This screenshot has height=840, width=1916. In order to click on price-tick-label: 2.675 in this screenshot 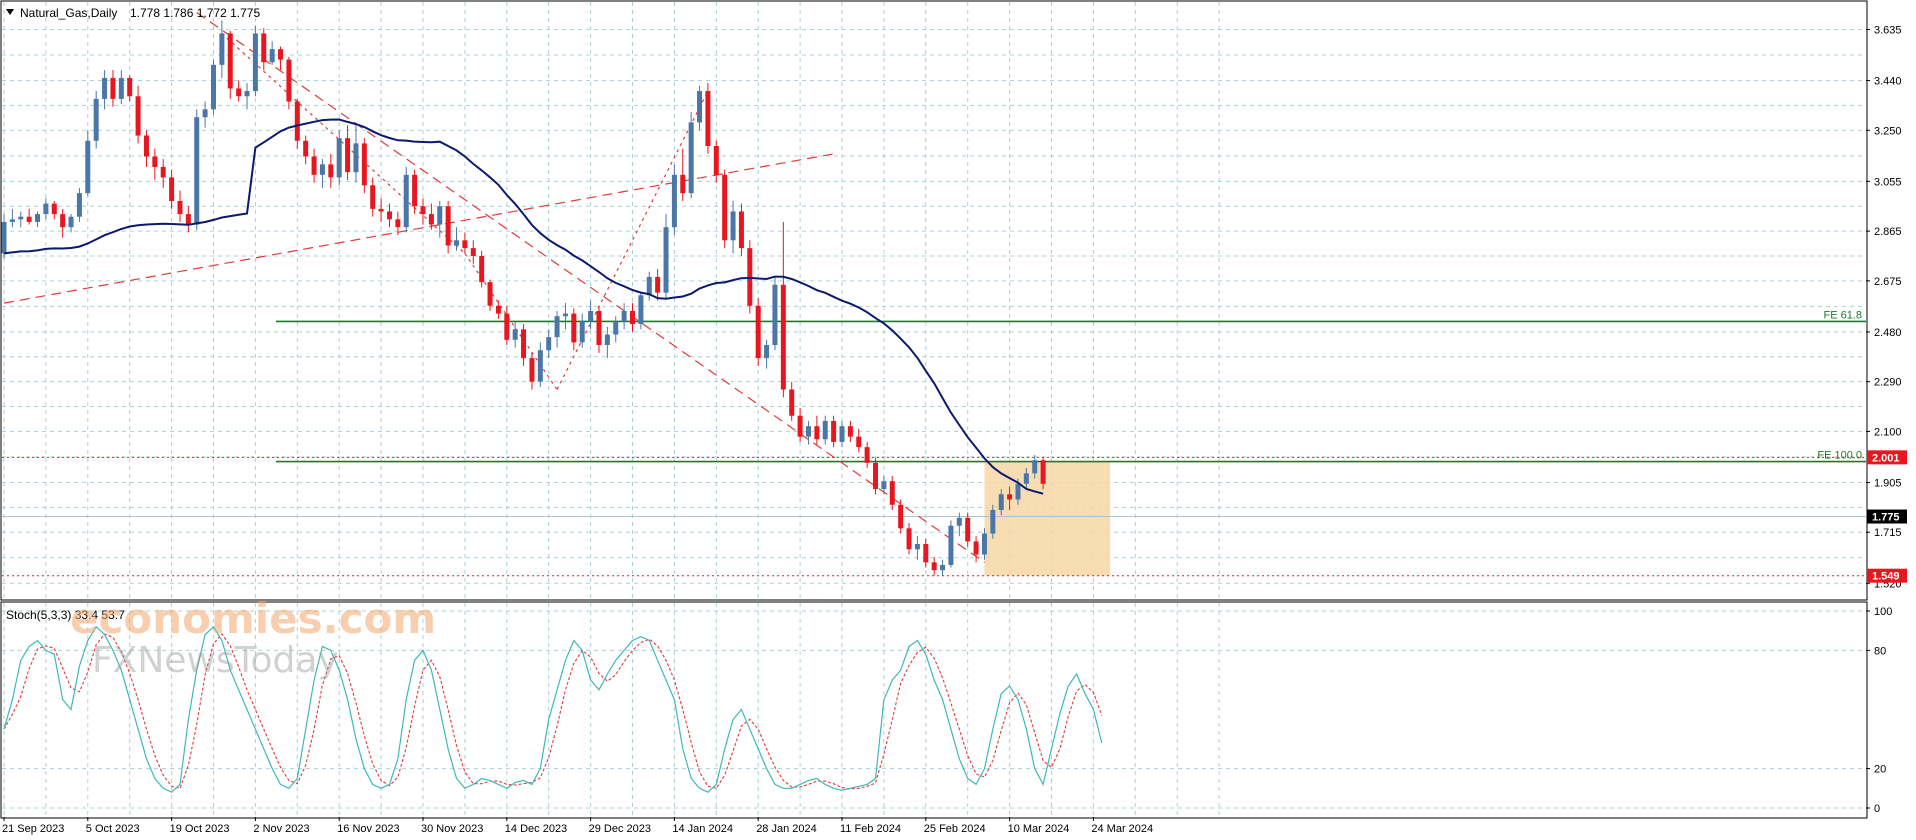, I will do `click(1888, 282)`.